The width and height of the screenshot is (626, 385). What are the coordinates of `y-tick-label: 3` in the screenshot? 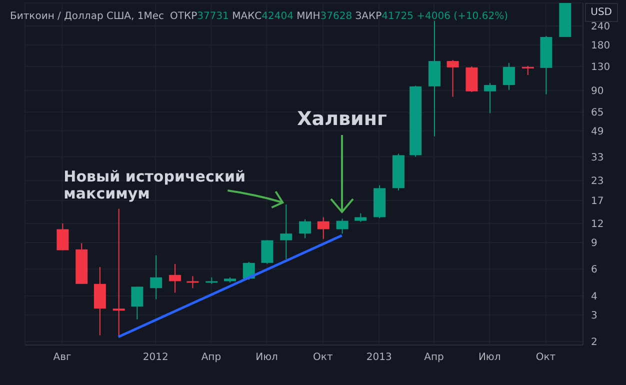 It's located at (594, 316).